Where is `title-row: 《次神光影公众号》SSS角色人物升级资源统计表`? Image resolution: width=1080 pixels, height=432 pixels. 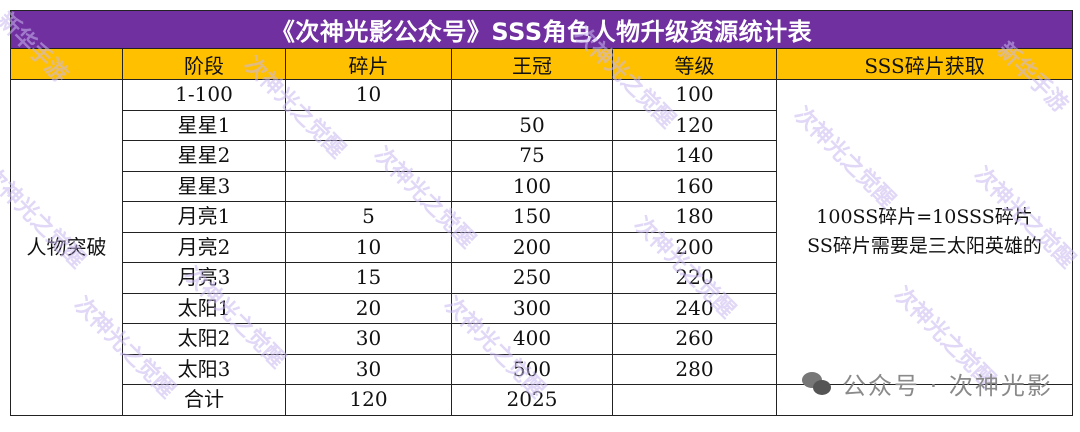 title-row: 《次神光影公众号》SSS角色人物升级资源统计表 is located at coordinates (541, 29).